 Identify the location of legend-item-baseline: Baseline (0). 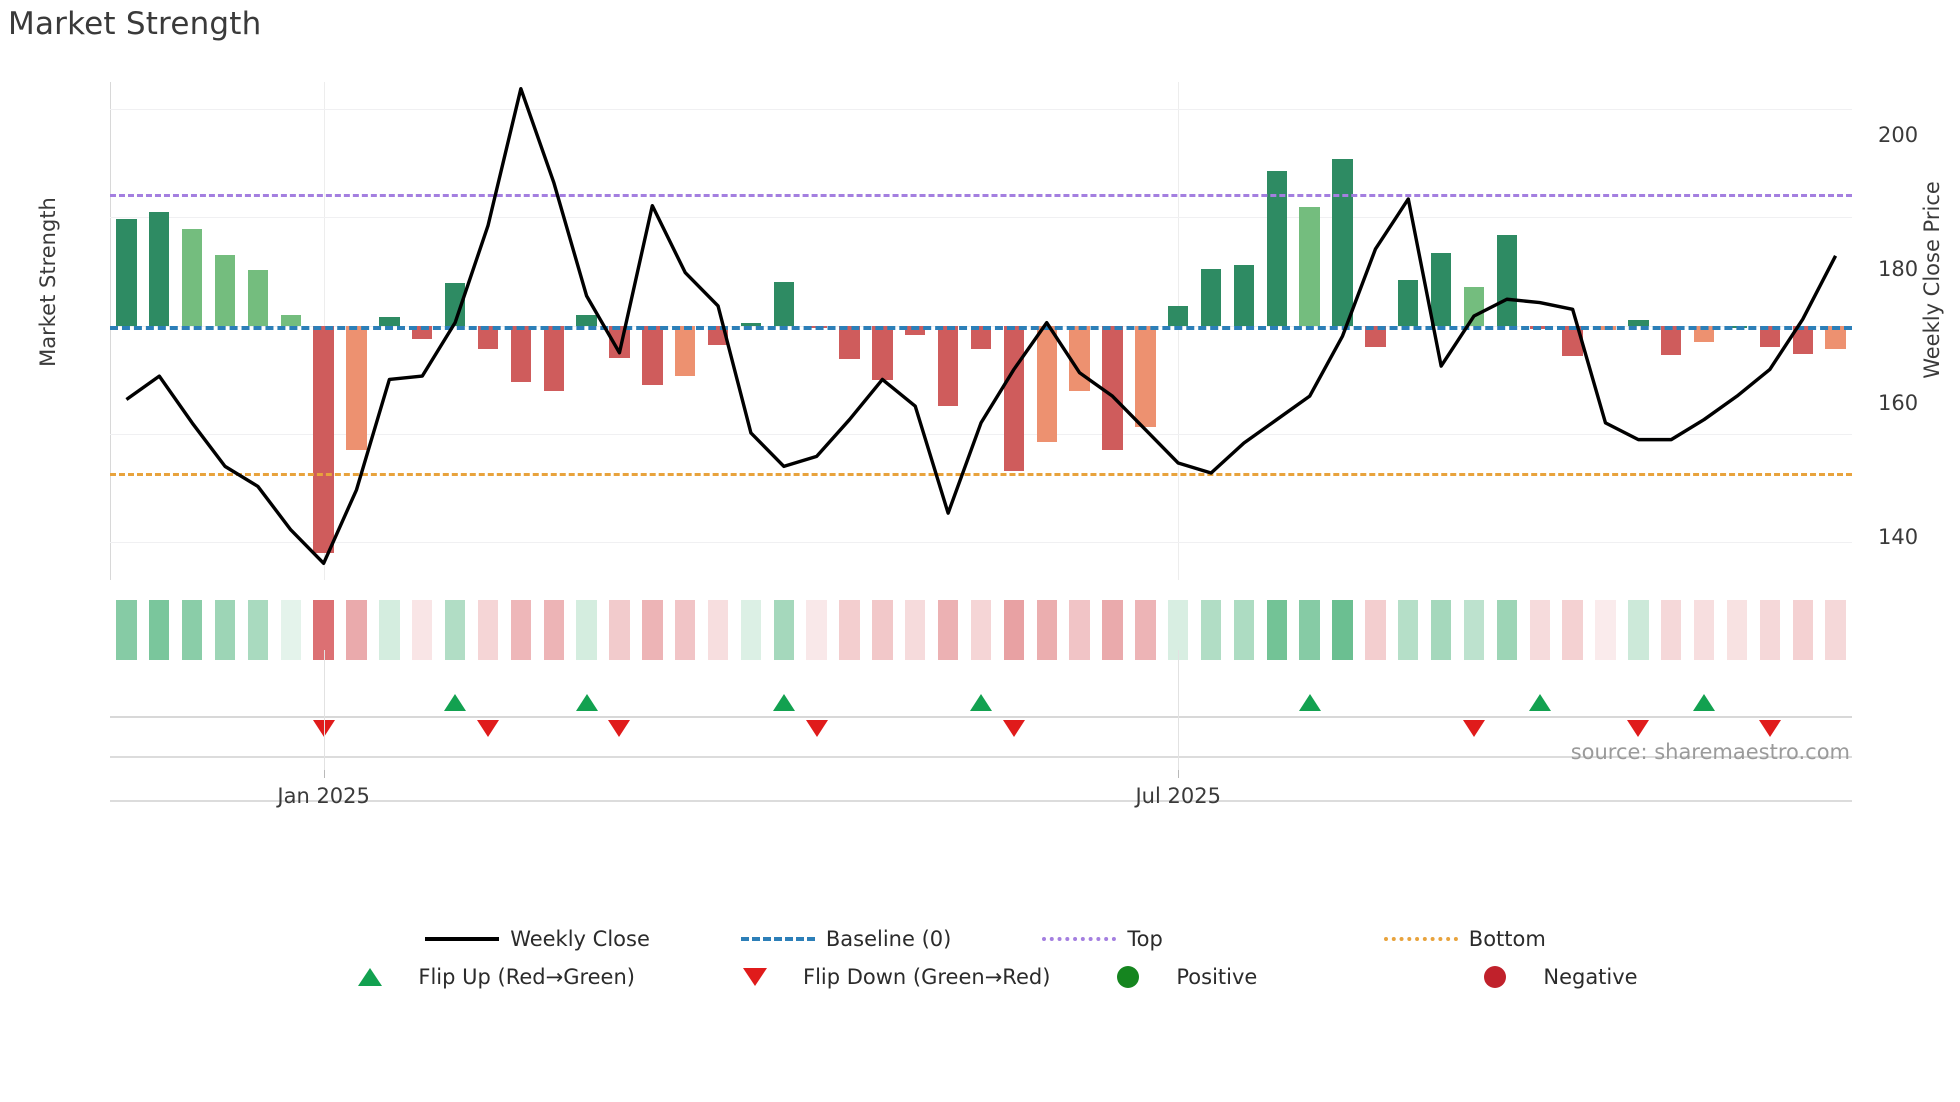
(840, 939).